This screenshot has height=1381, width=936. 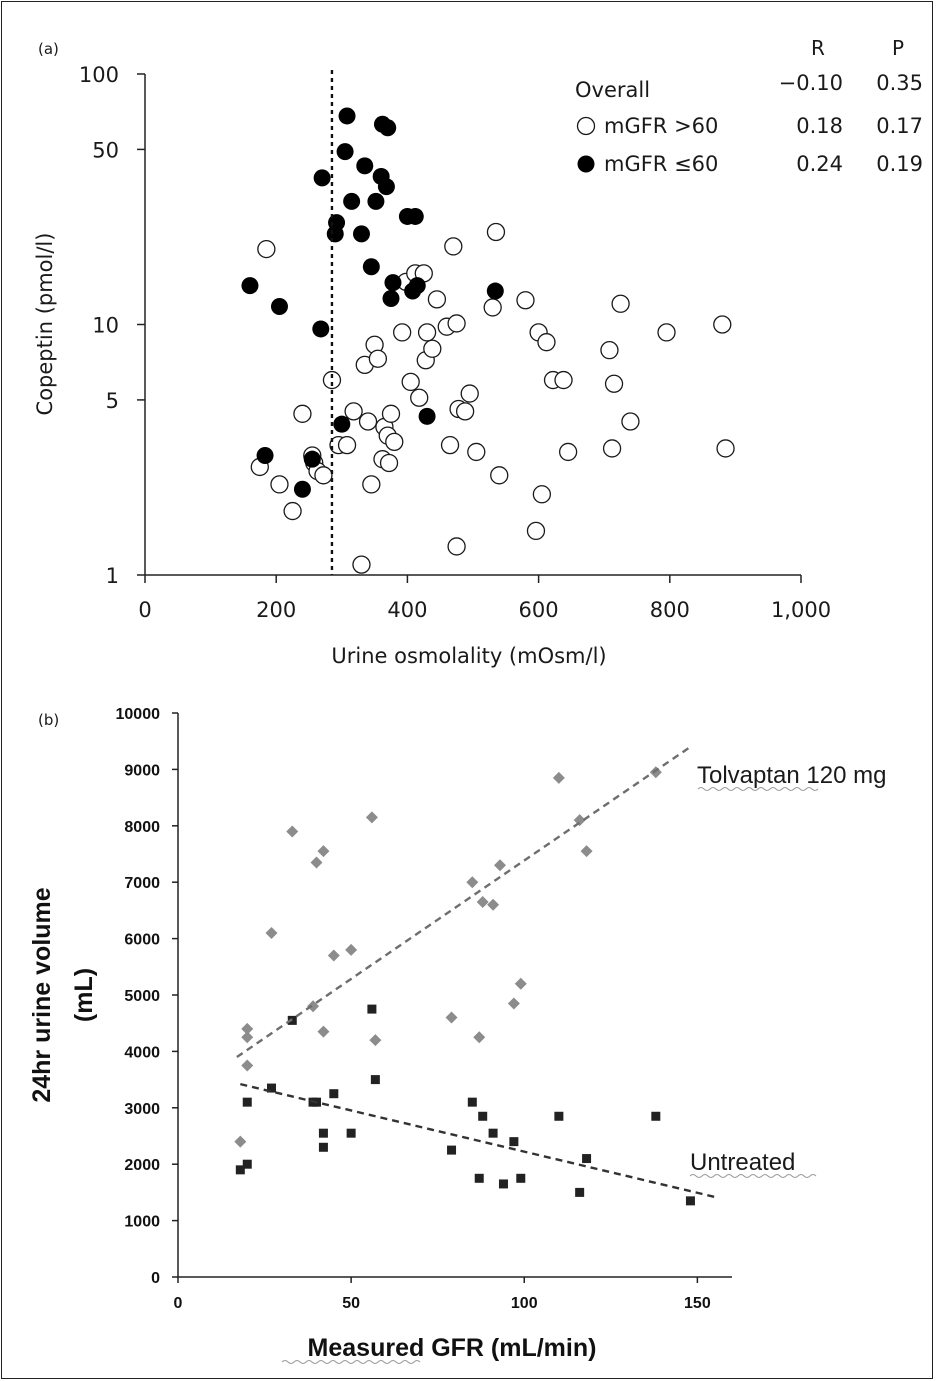 What do you see at coordinates (801, 610) in the screenshot?
I see `x-tick-label: 1,000` at bounding box center [801, 610].